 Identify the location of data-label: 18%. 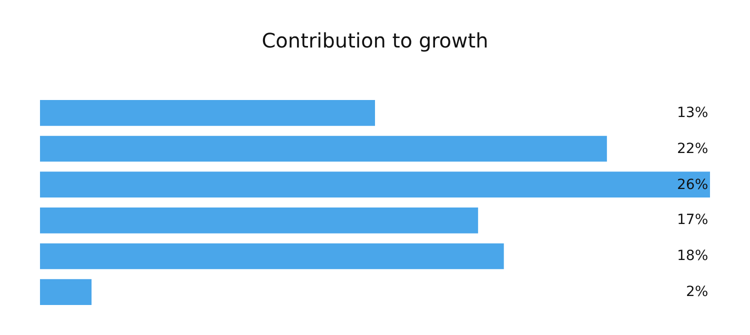
(692, 256).